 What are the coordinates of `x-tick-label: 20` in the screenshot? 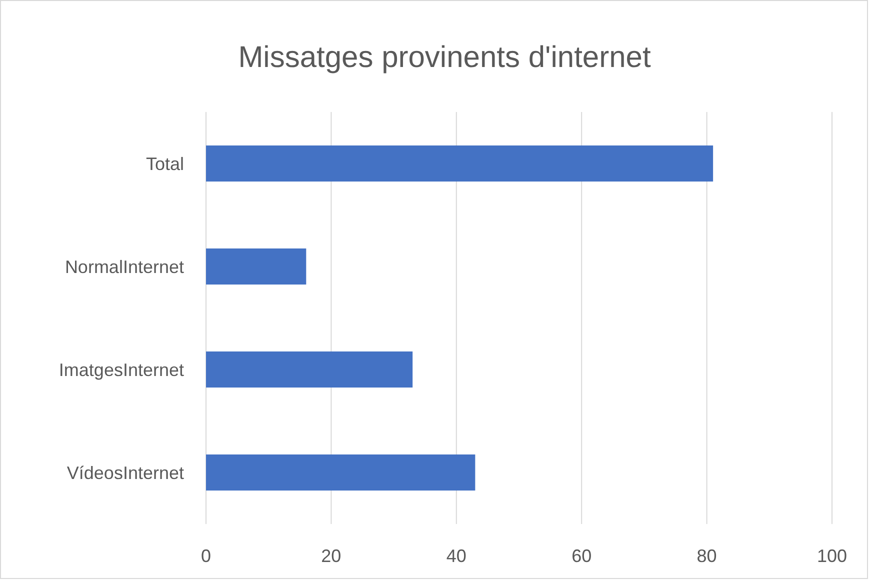 It's located at (331, 556).